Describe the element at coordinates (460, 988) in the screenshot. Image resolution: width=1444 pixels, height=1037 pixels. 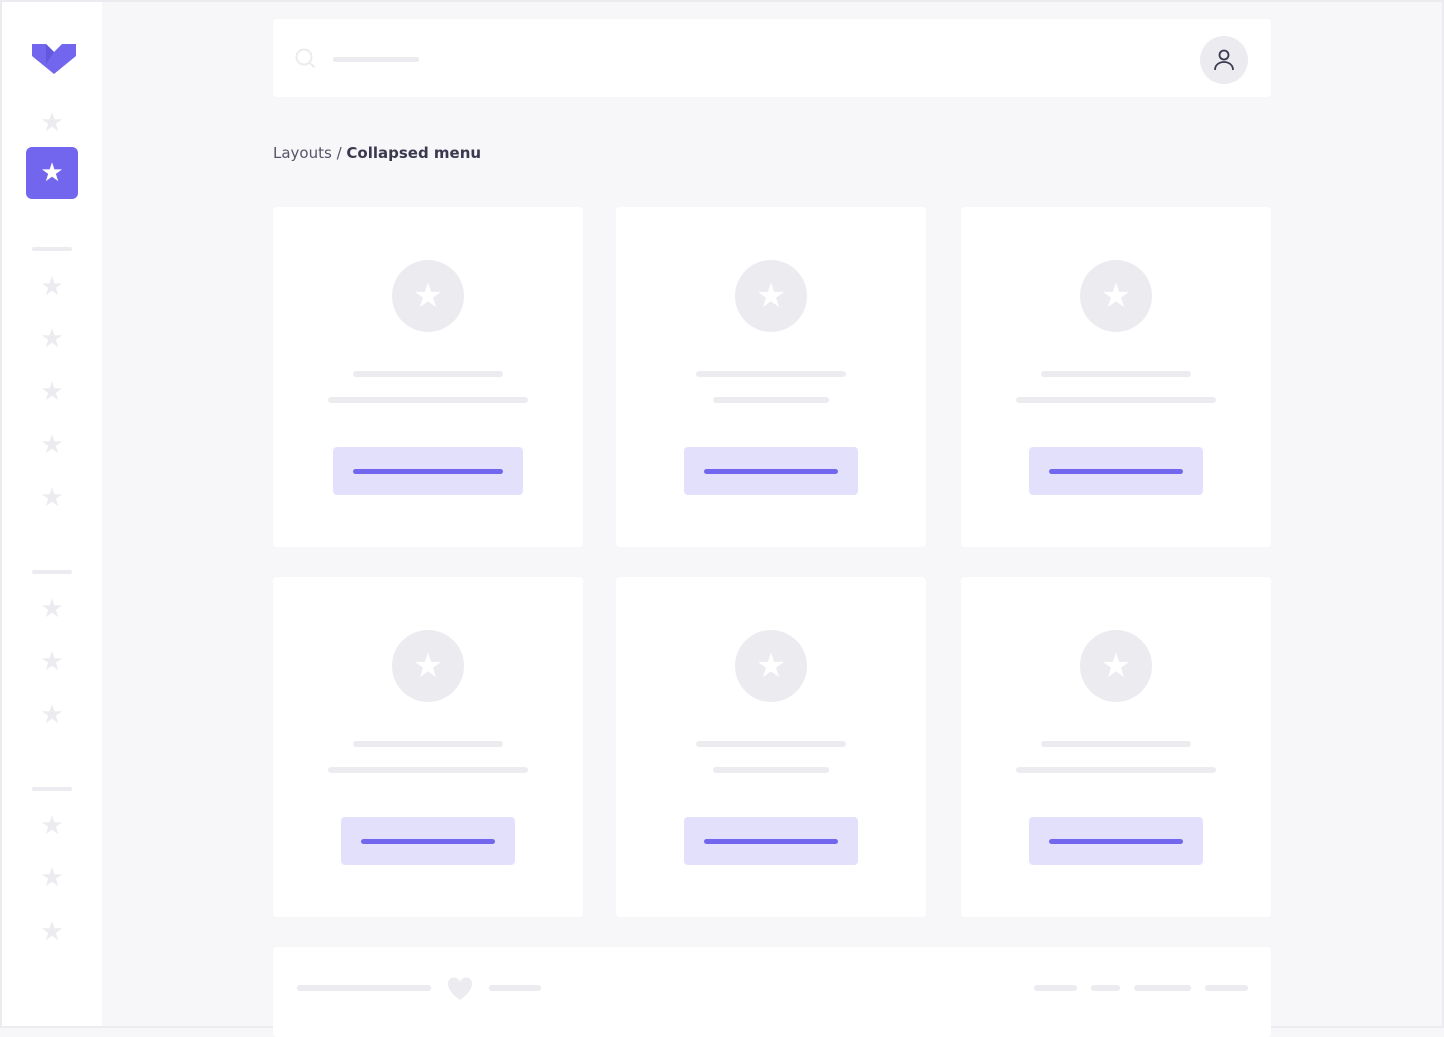
I see `heart-icon` at that location.